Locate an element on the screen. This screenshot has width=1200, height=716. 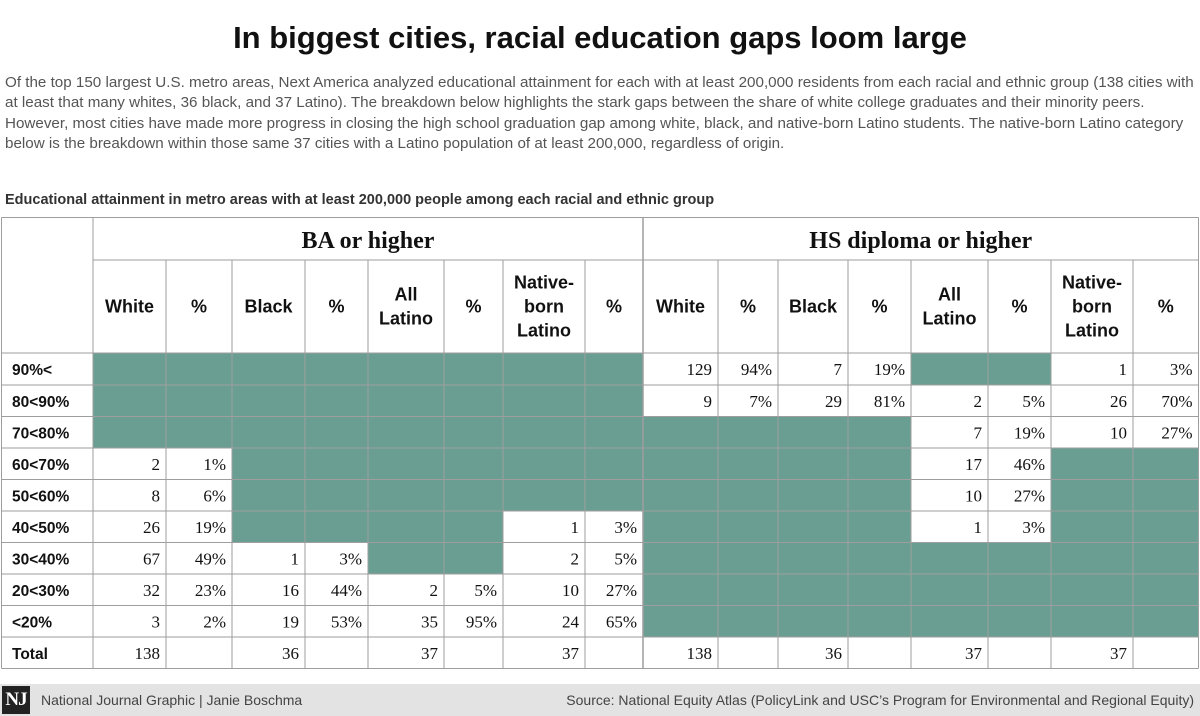
data-cell-value: 6% is located at coordinates (214, 495).